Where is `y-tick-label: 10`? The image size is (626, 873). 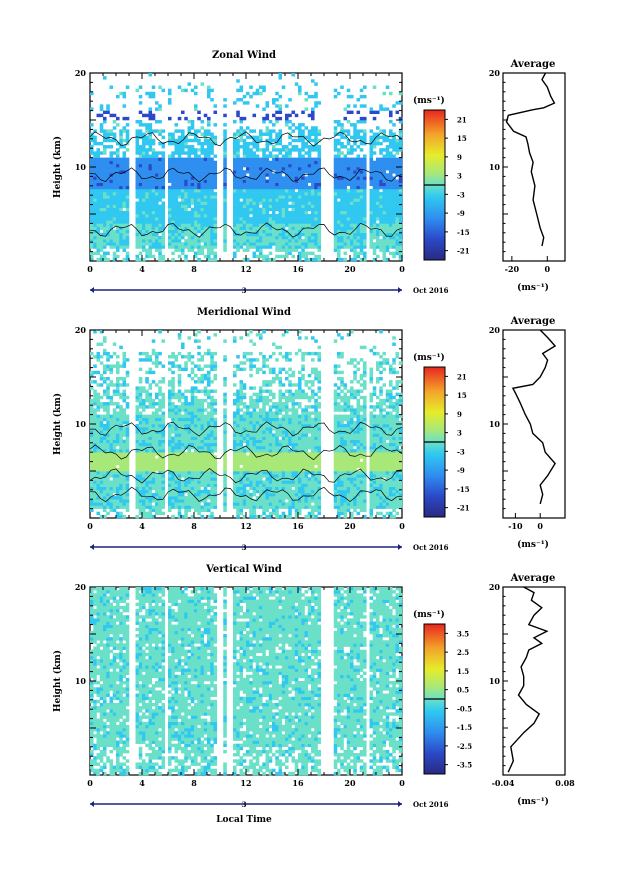
y-tick-label: 10 is located at coordinates (81, 167).